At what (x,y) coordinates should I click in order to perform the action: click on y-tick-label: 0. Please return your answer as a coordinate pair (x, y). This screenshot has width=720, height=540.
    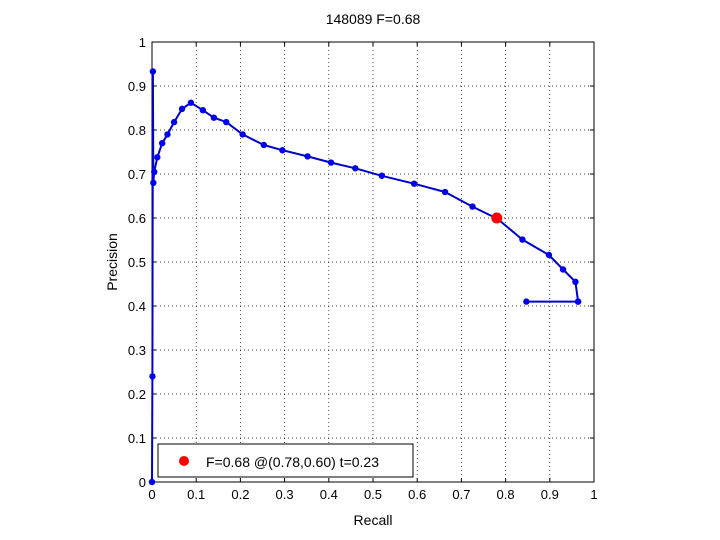
    Looking at the image, I should click on (142, 482).